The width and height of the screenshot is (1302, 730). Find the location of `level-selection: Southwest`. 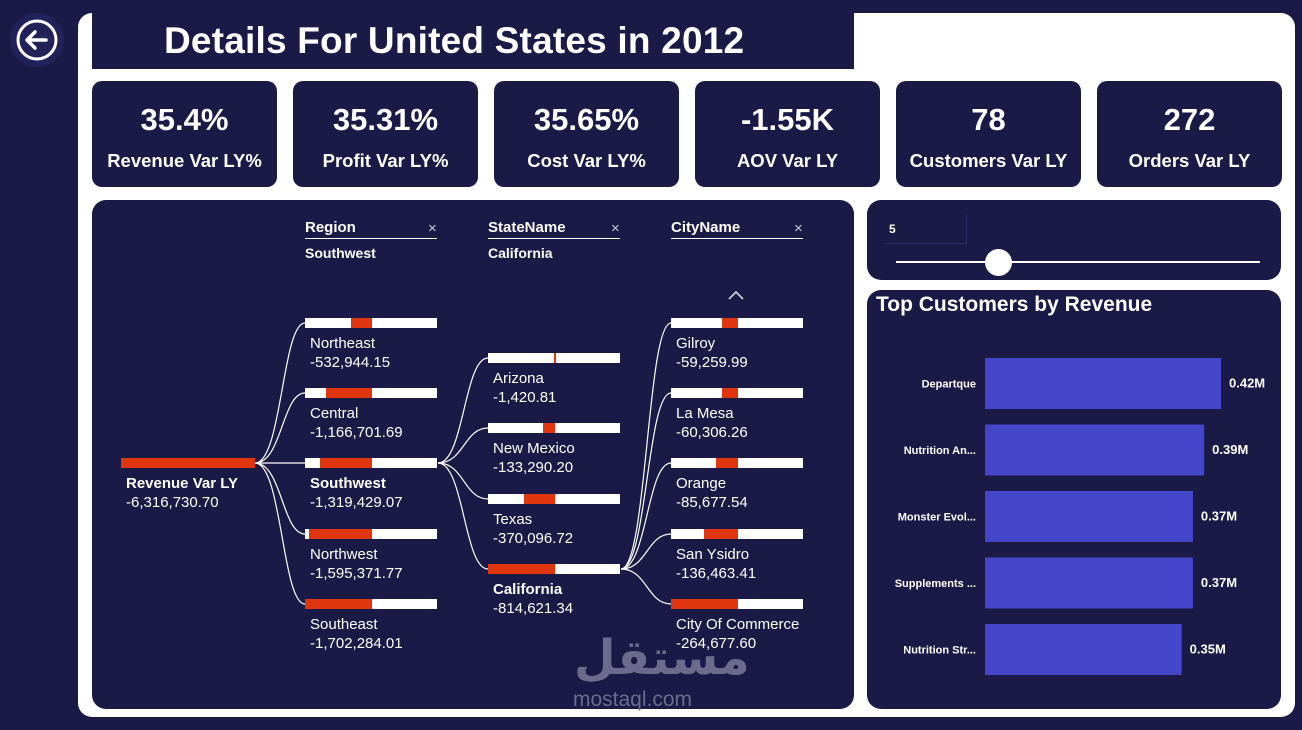

level-selection: Southwest is located at coordinates (340, 253).